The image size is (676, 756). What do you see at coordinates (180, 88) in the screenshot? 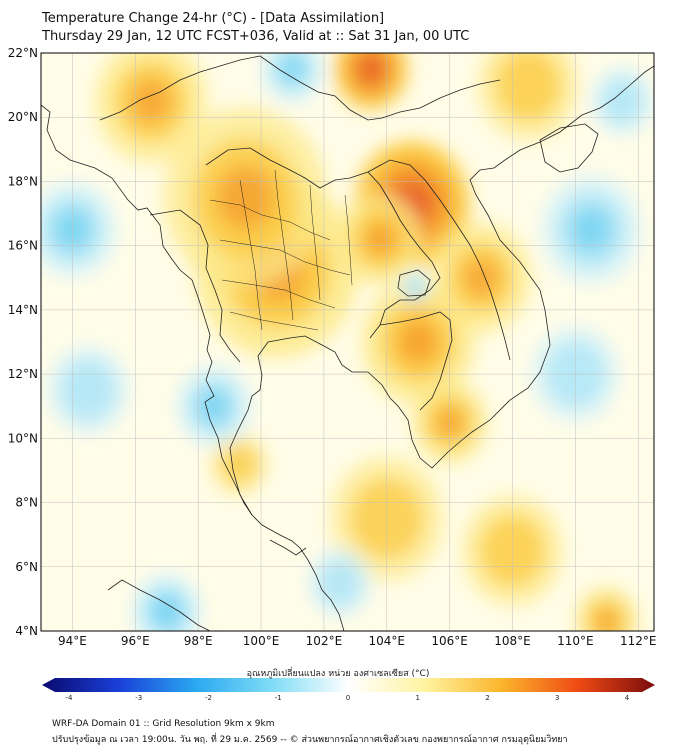
I see `myanmar-border` at bounding box center [180, 88].